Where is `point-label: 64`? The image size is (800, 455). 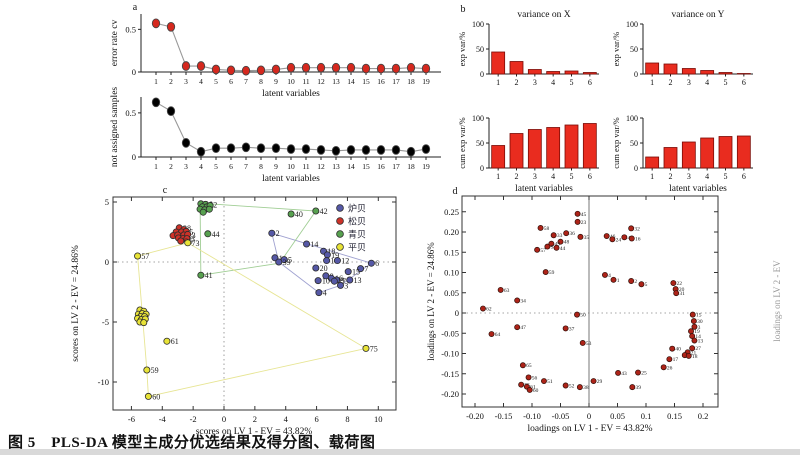 point-label: 64 is located at coordinates (498, 335).